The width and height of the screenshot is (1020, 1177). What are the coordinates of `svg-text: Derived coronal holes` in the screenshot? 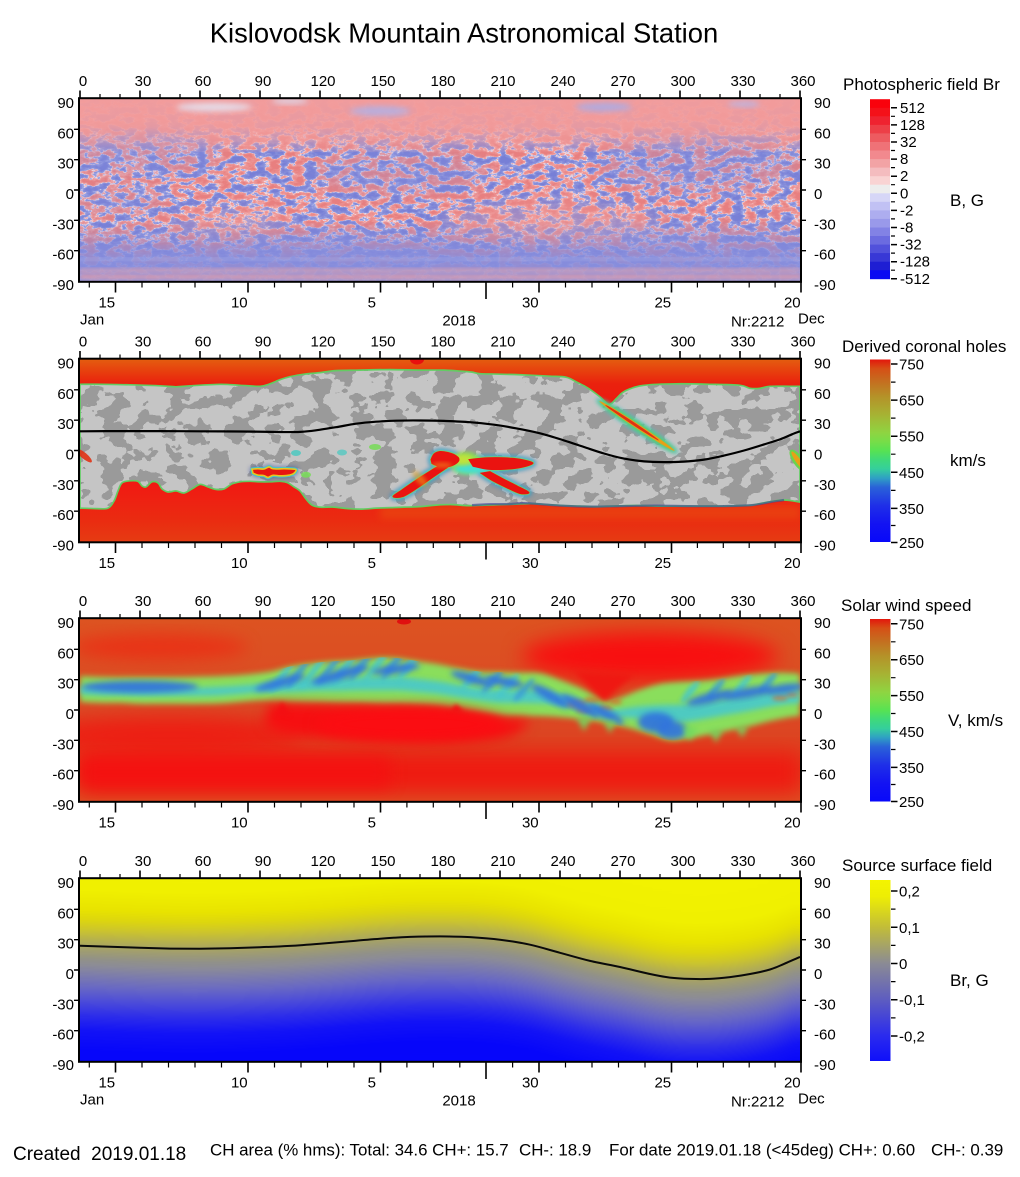 It's located at (924, 346).